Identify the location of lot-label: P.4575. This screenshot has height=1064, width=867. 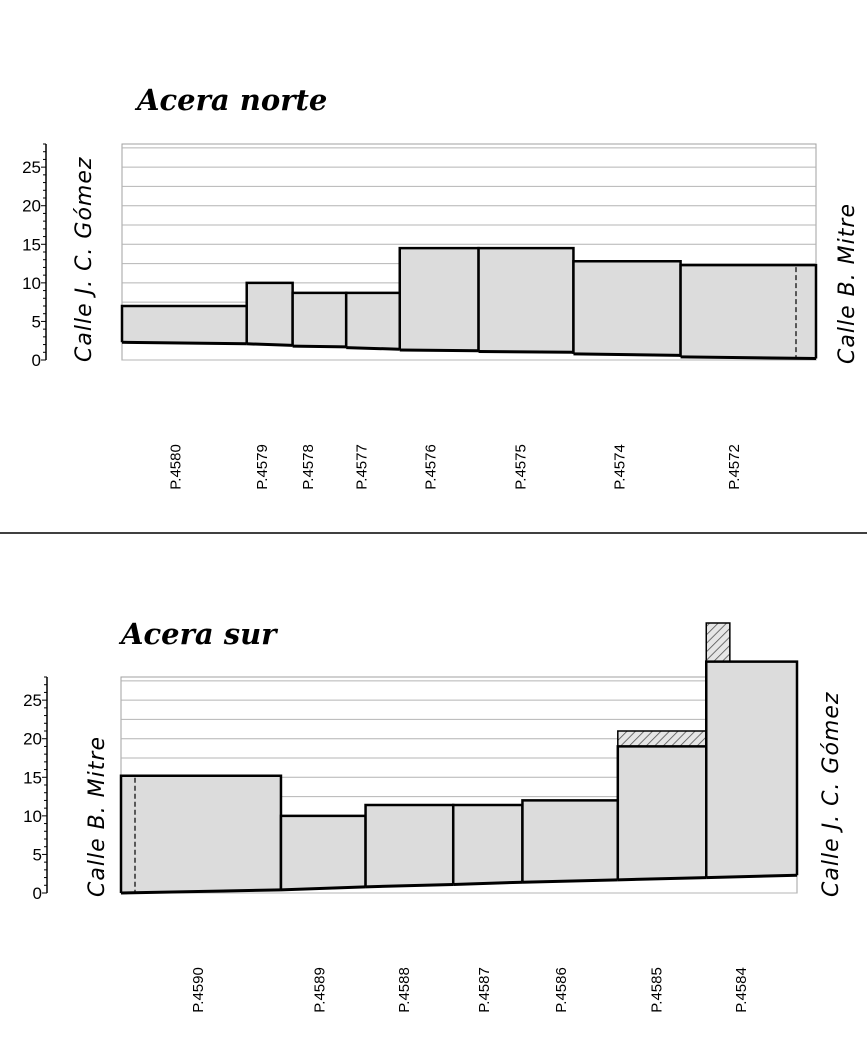
(521, 467).